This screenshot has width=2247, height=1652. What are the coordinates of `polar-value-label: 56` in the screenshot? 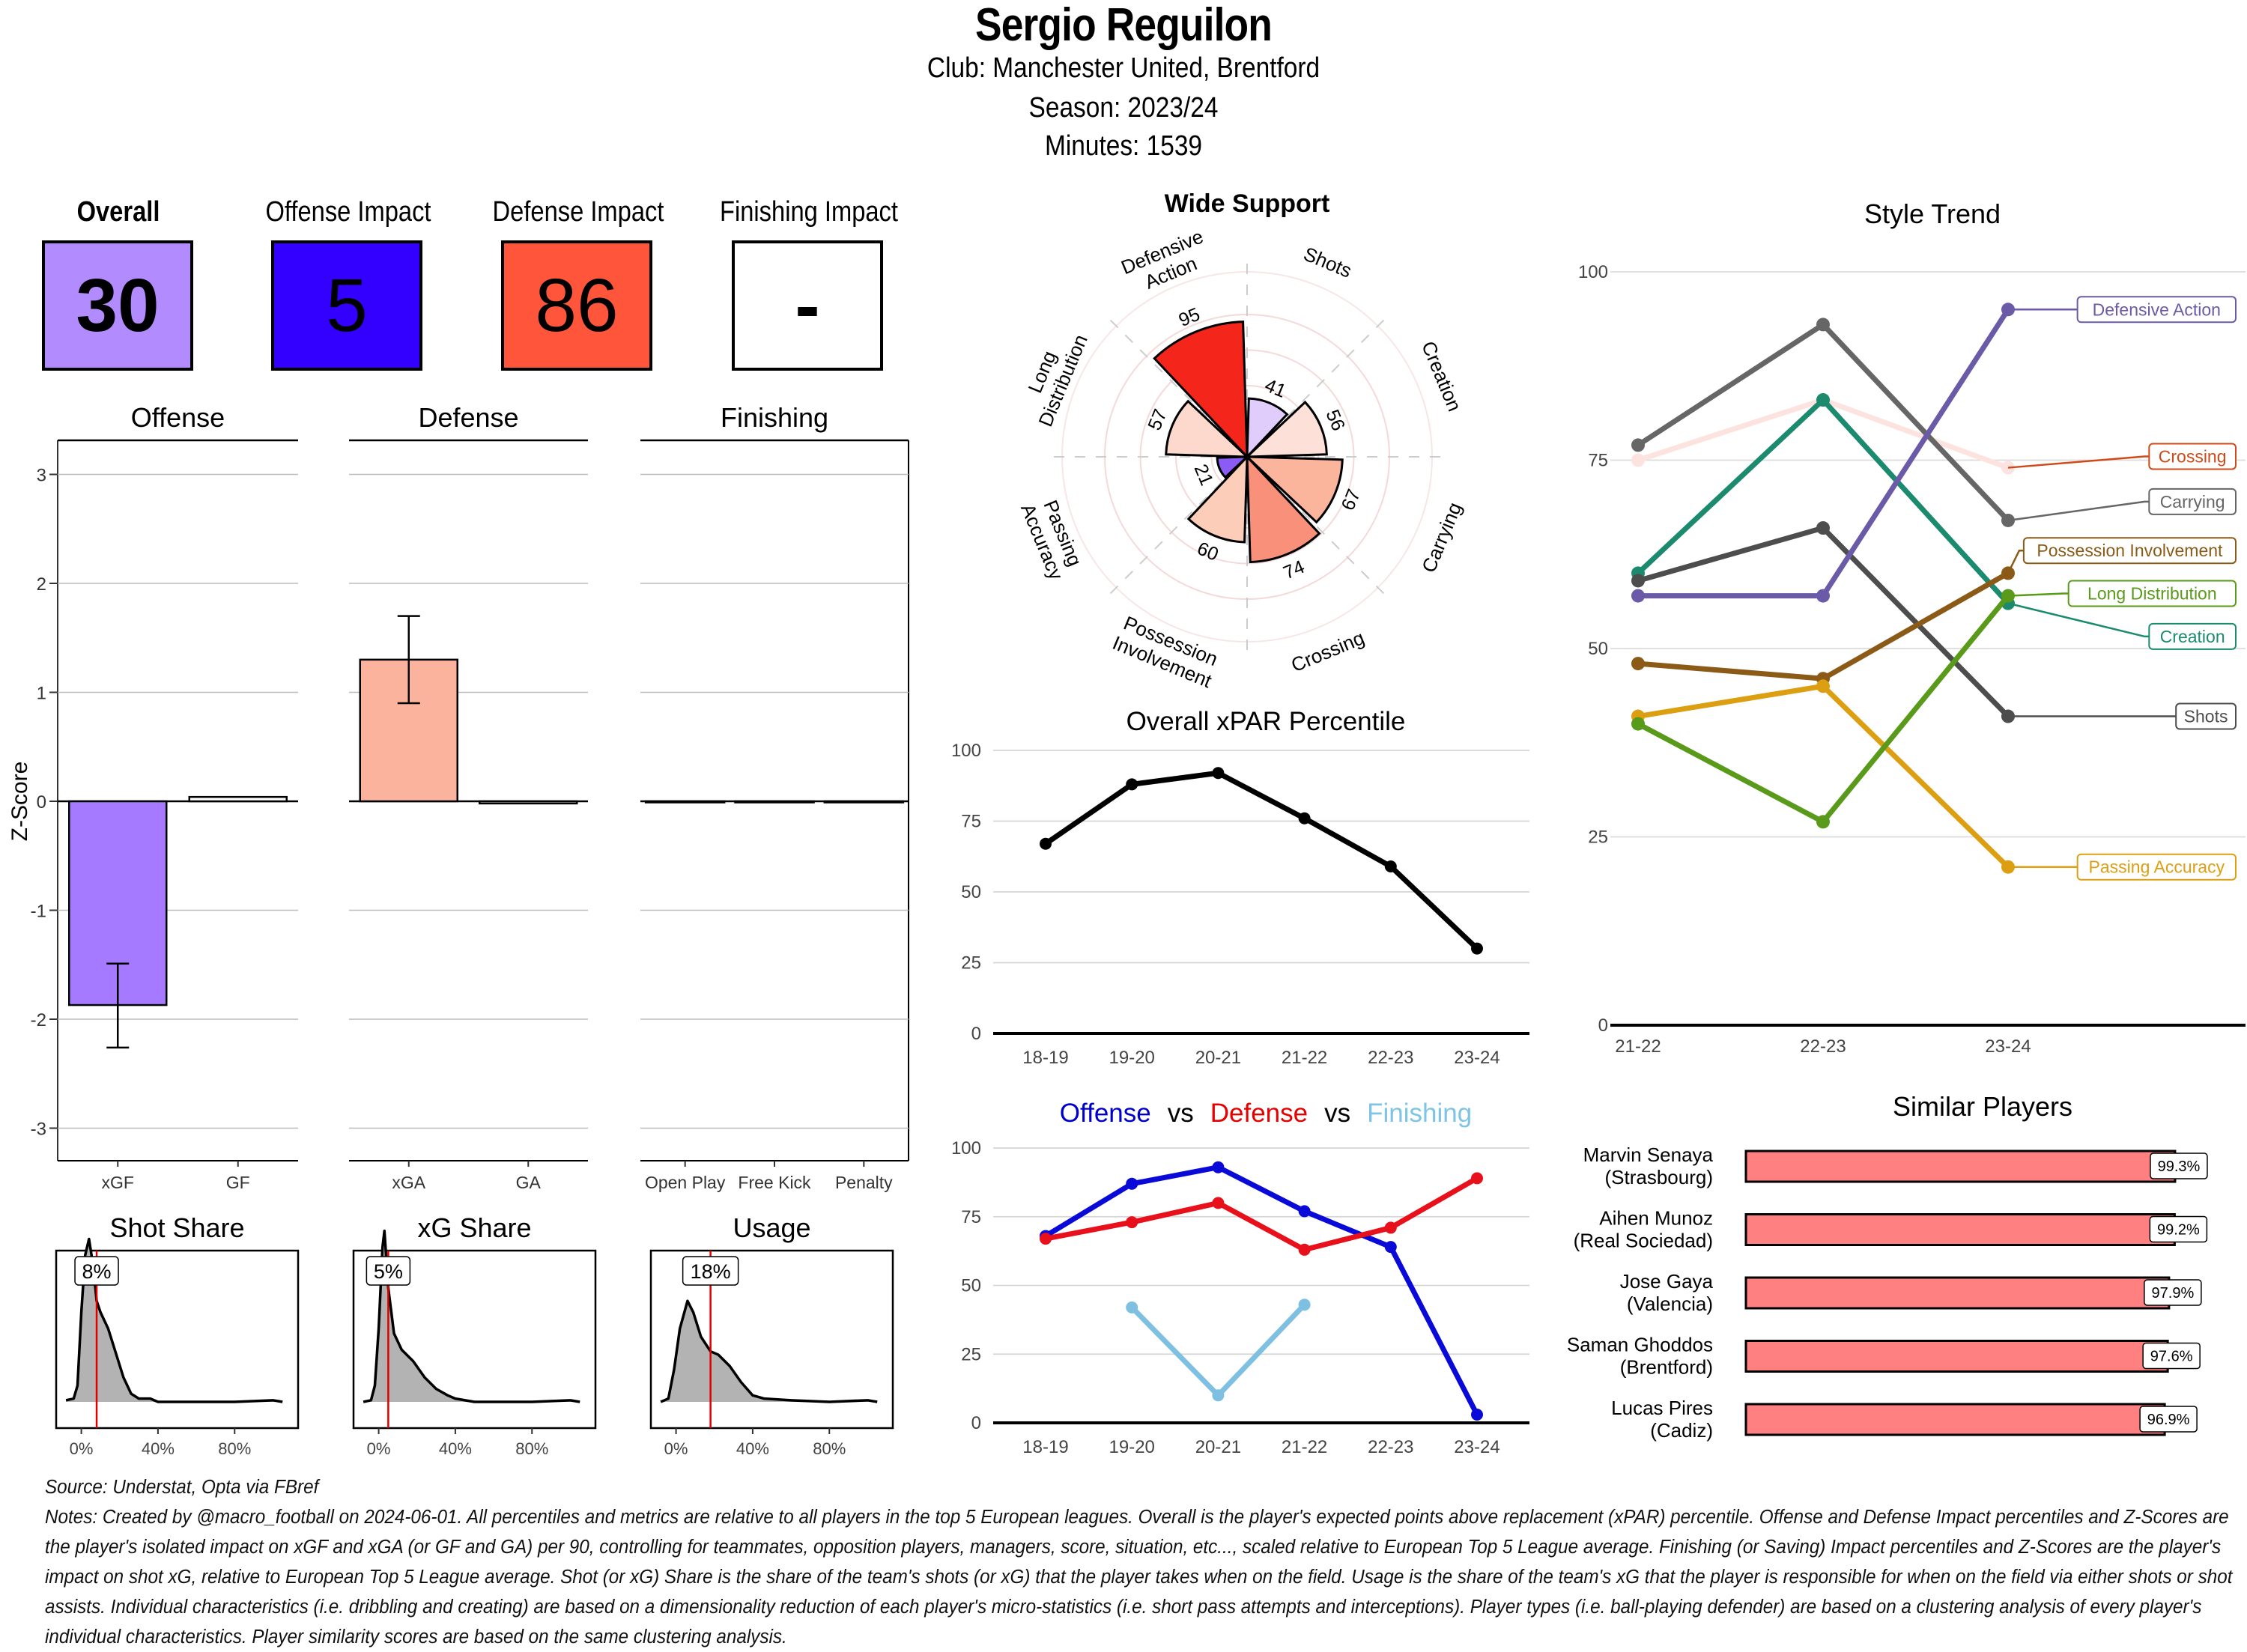 It's located at (1335, 421).